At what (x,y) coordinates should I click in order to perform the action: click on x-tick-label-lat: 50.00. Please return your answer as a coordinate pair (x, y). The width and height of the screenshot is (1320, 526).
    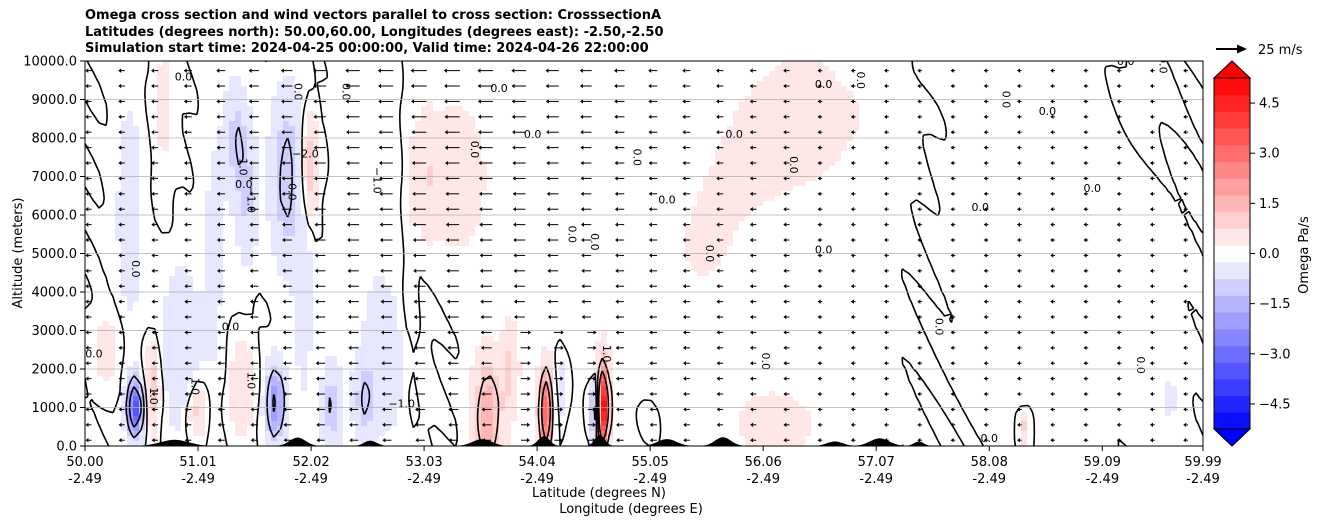
    Looking at the image, I should click on (84, 462).